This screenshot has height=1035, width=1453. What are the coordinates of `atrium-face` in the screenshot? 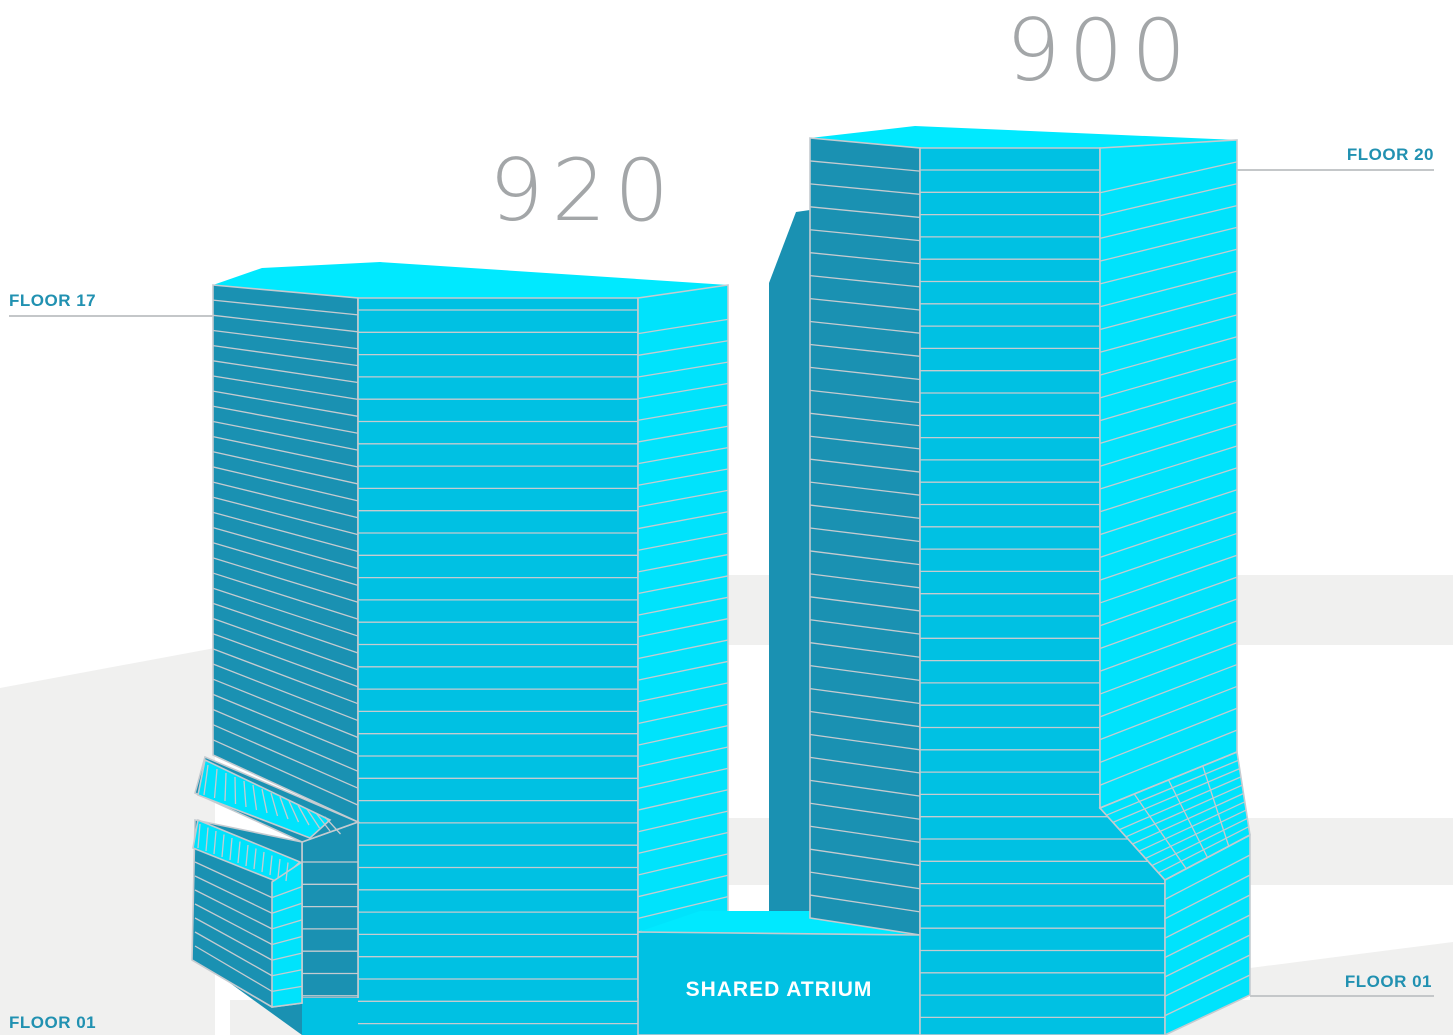 It's located at (779, 983).